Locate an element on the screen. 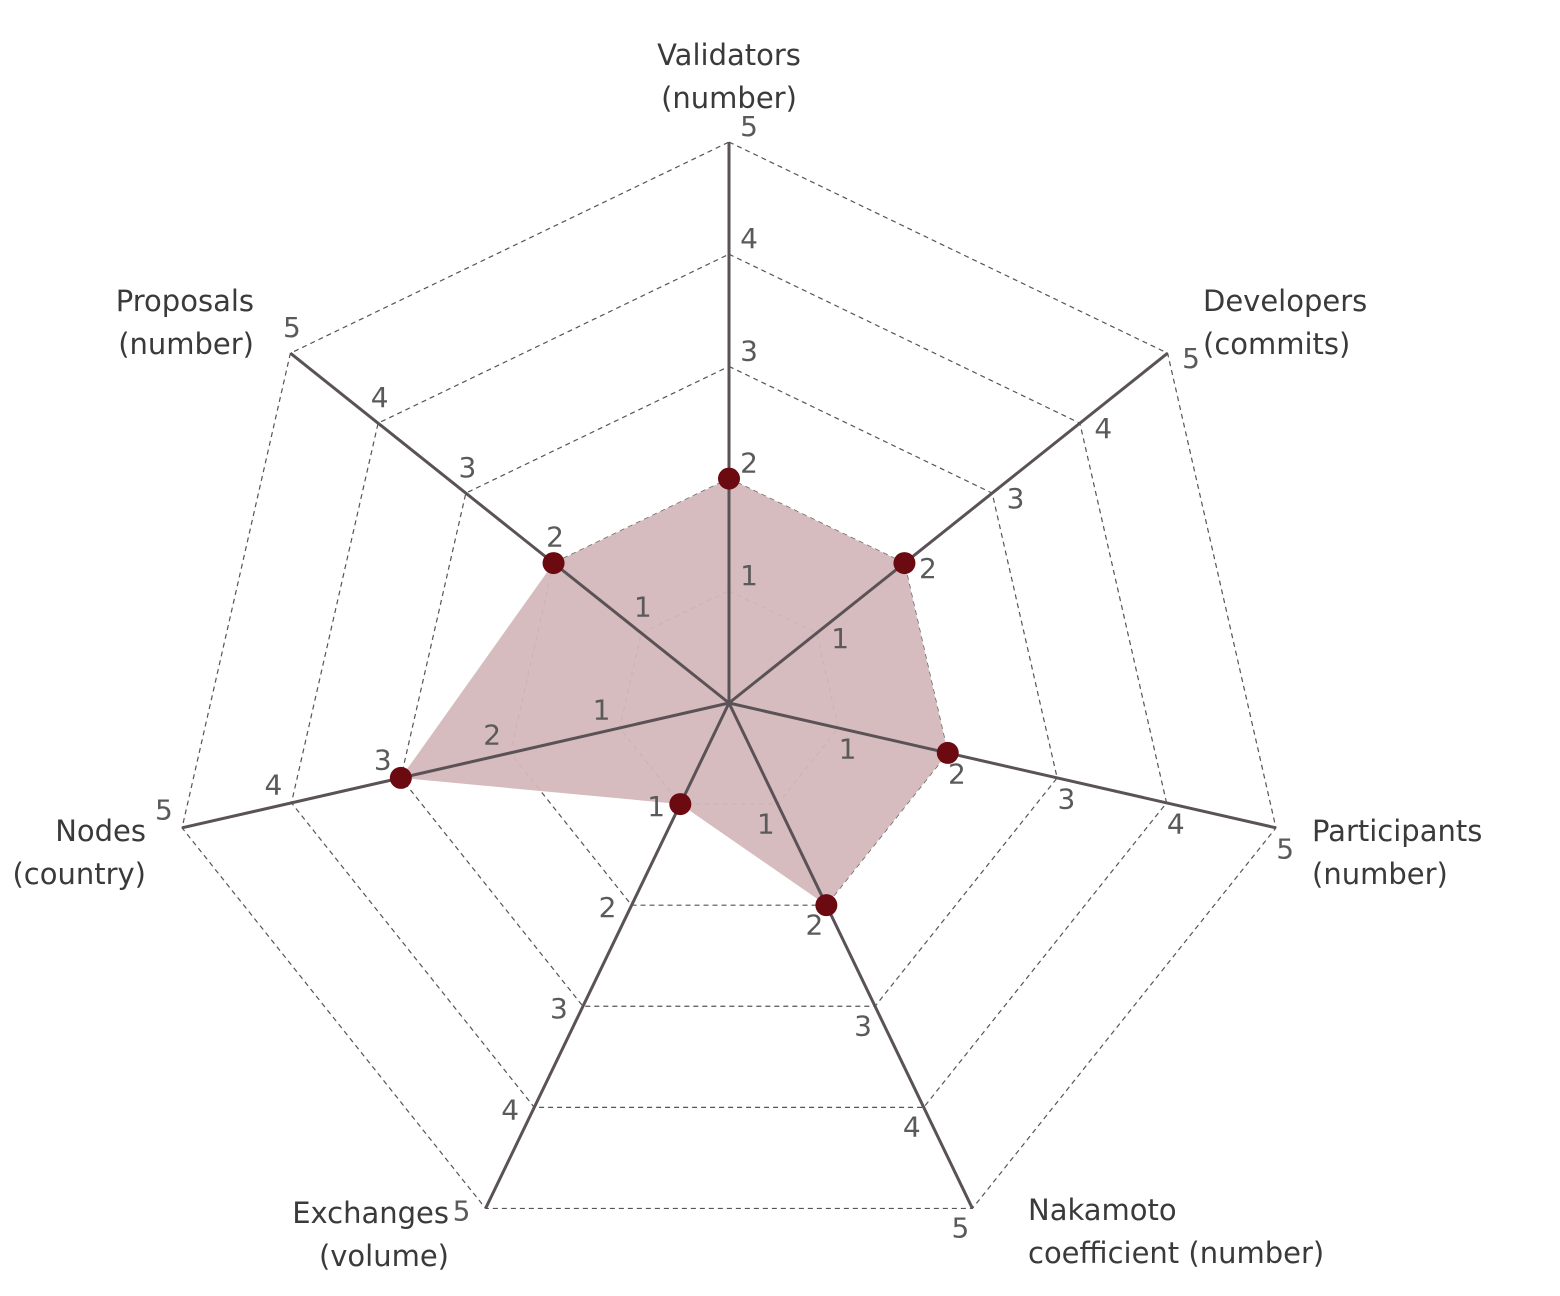  data-area is located at coordinates (674, 692).